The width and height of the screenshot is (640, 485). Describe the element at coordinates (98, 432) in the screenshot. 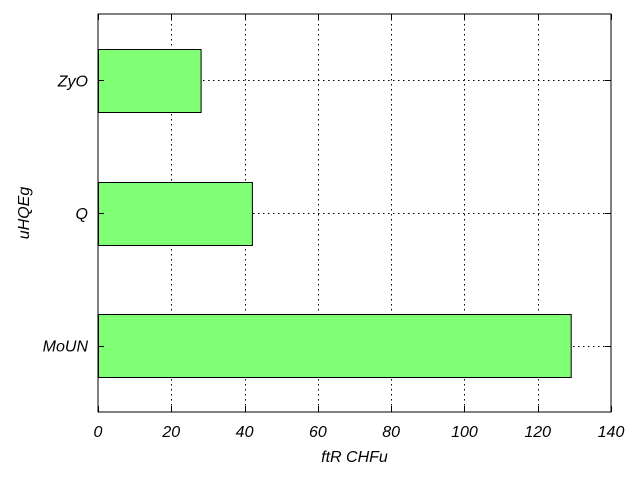

I see `x-tick-label: 0` at that location.